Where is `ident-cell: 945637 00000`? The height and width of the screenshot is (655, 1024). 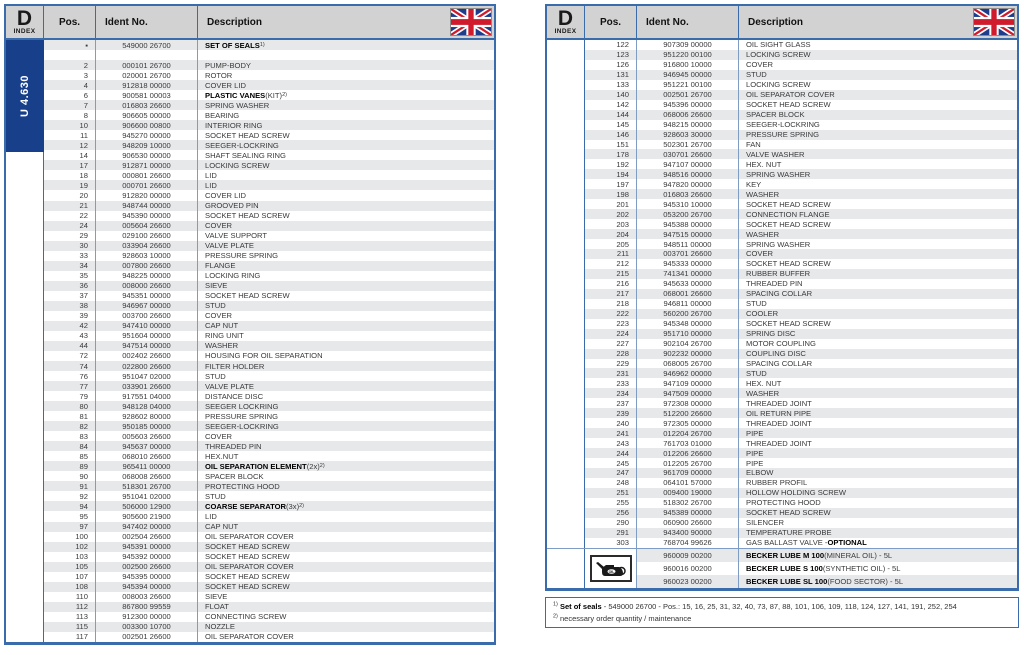 ident-cell: 945637 00000 is located at coordinates (147, 446).